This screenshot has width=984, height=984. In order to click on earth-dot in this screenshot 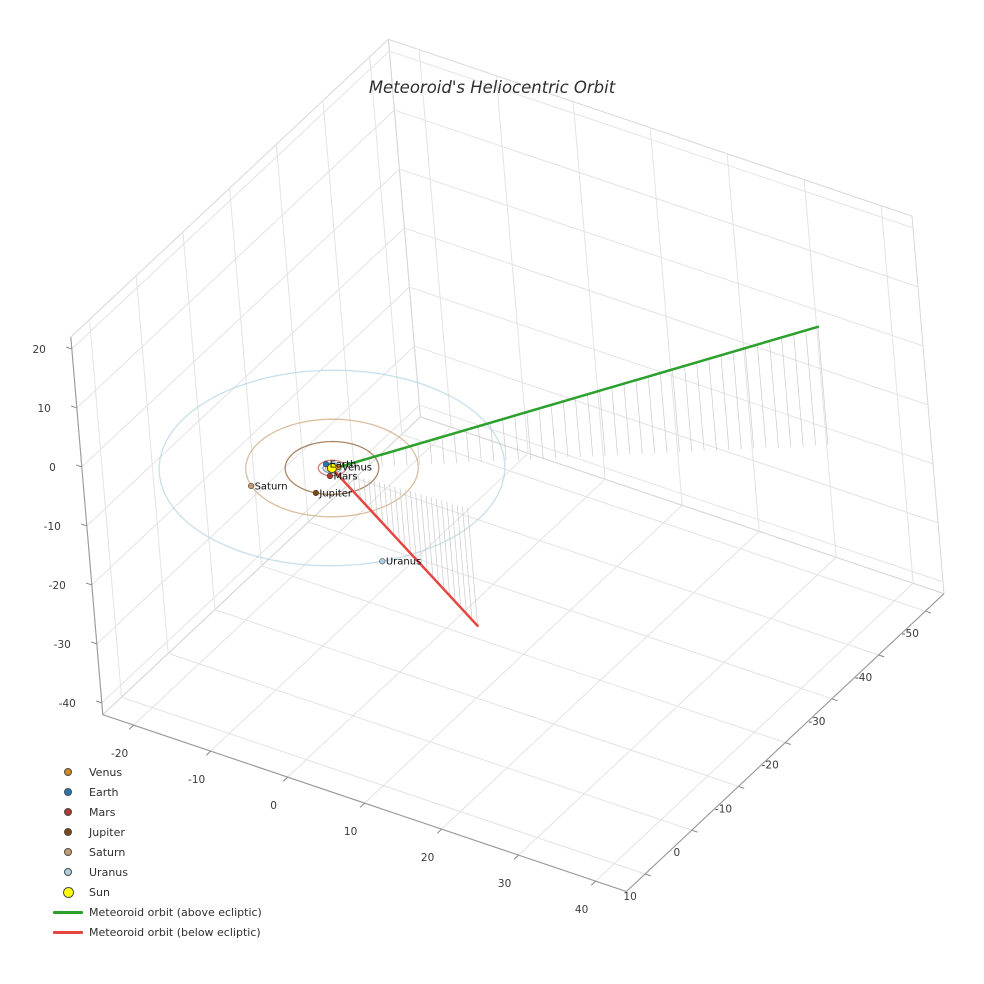, I will do `click(68, 792)`.